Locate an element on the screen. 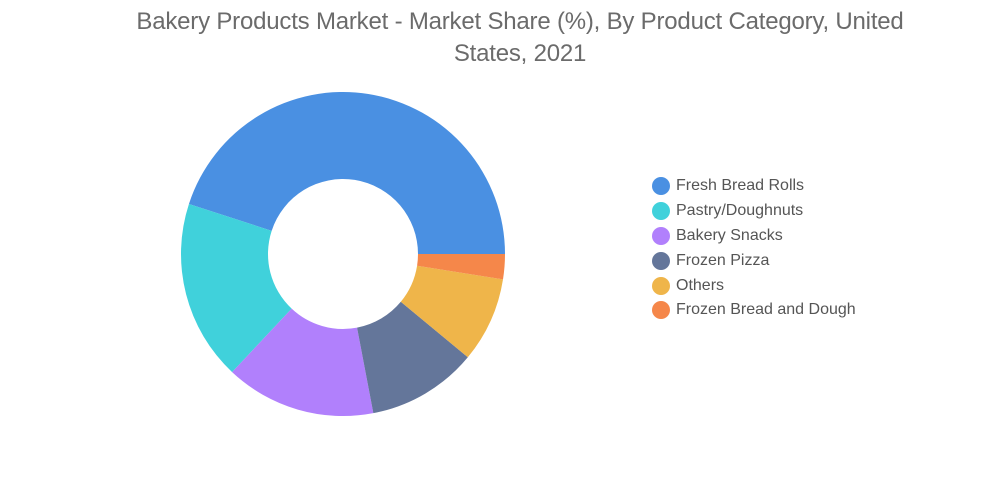  slice-pastry-doughnuts is located at coordinates (236, 288).